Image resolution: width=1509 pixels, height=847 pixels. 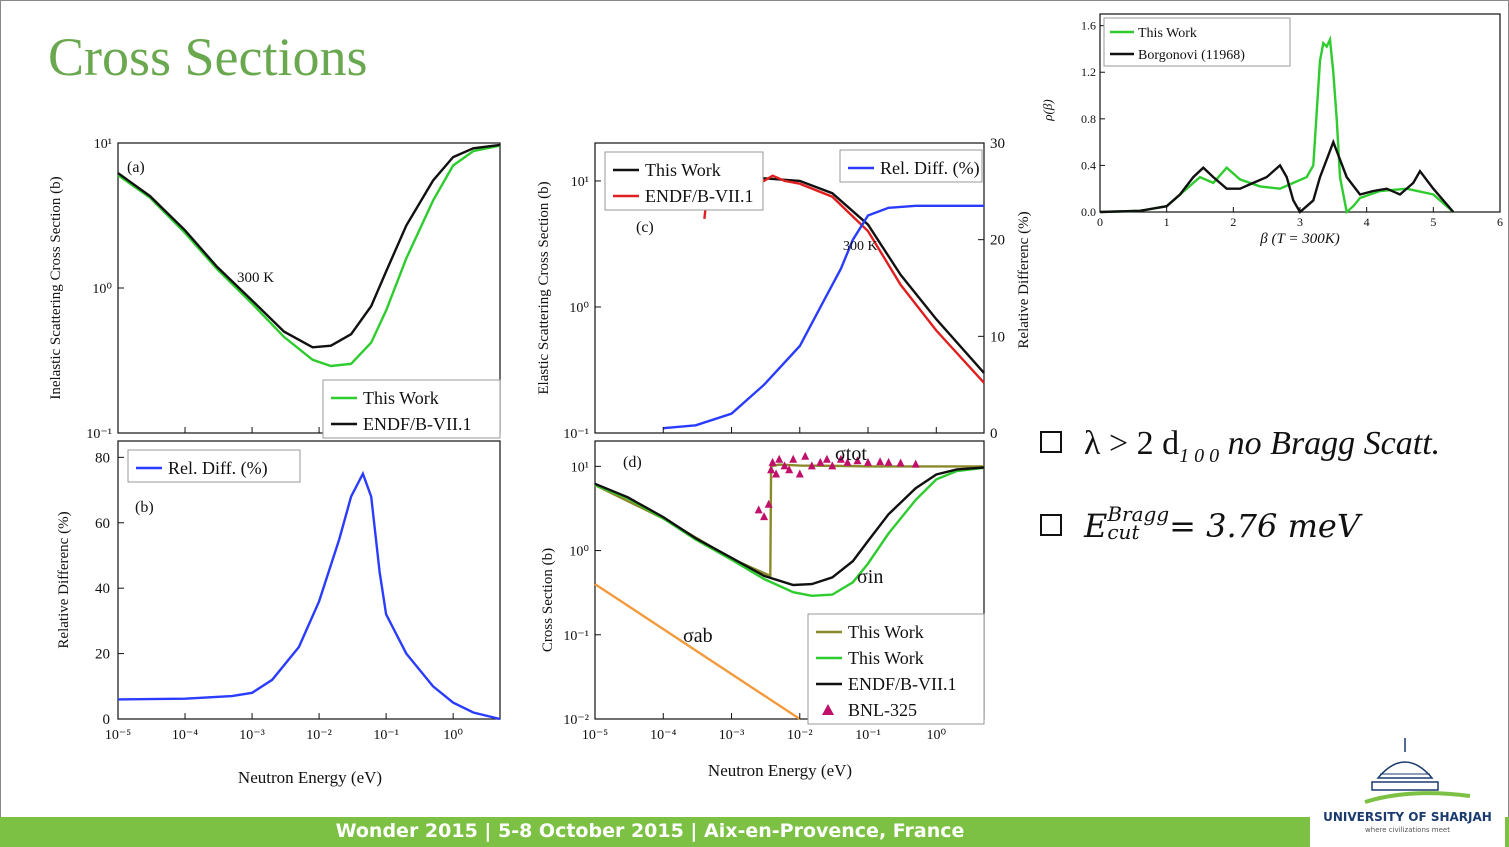 I want to click on panel-b-frame, so click(x=309, y=580).